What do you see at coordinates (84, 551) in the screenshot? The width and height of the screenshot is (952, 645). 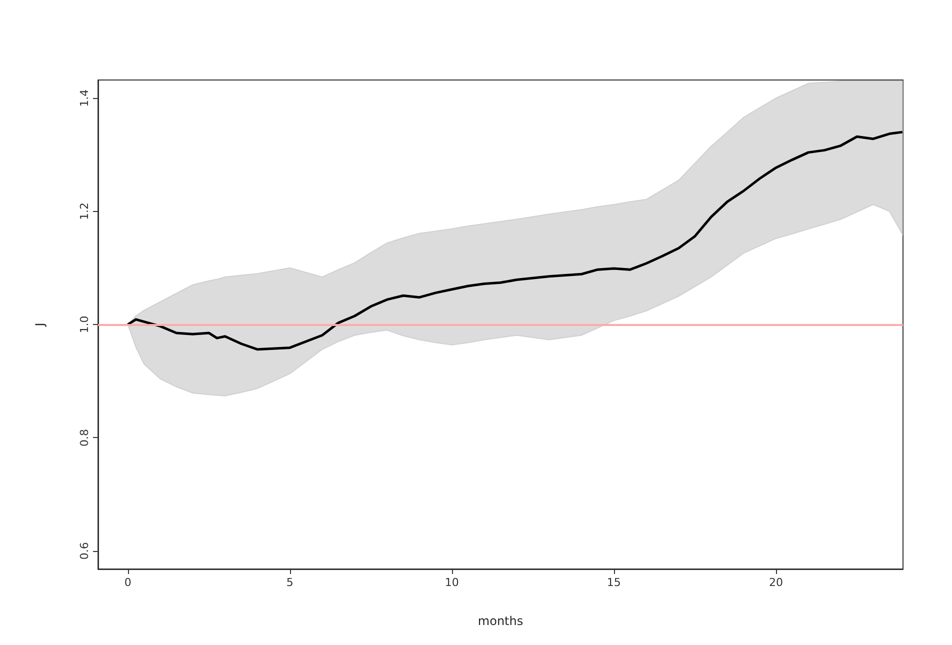 I see `y-tick-label: 0.6` at bounding box center [84, 551].